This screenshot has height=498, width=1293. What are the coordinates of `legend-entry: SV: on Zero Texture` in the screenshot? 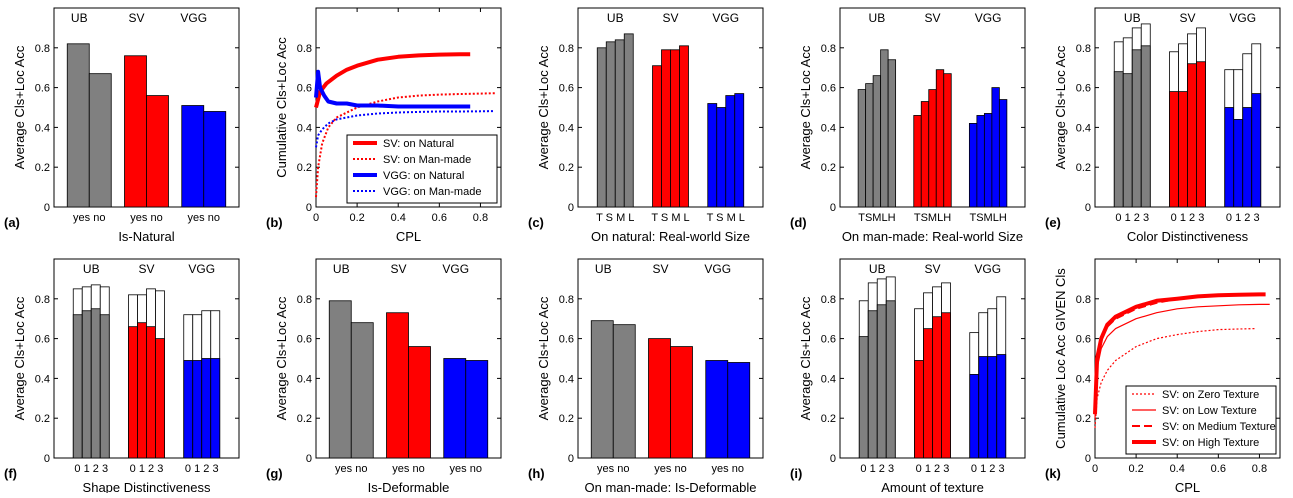 It's located at (1210, 395).